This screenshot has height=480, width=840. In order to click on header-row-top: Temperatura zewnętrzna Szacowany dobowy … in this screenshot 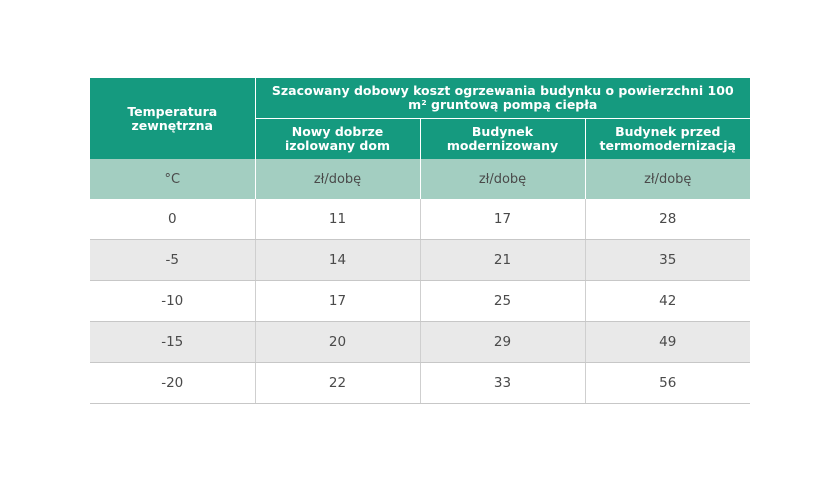, I will do `click(420, 118)`.